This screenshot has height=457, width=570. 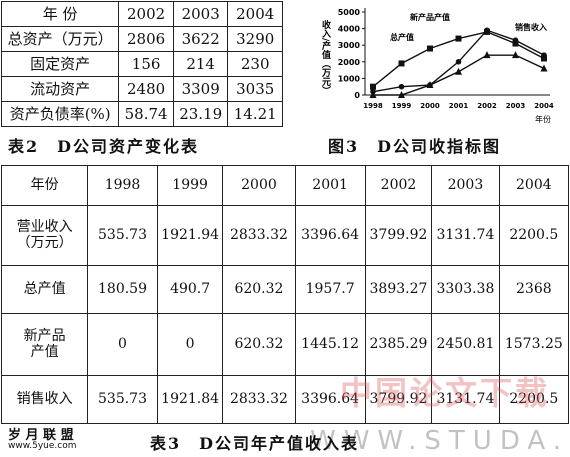 I want to click on table-cell: 214, so click(x=200, y=64).